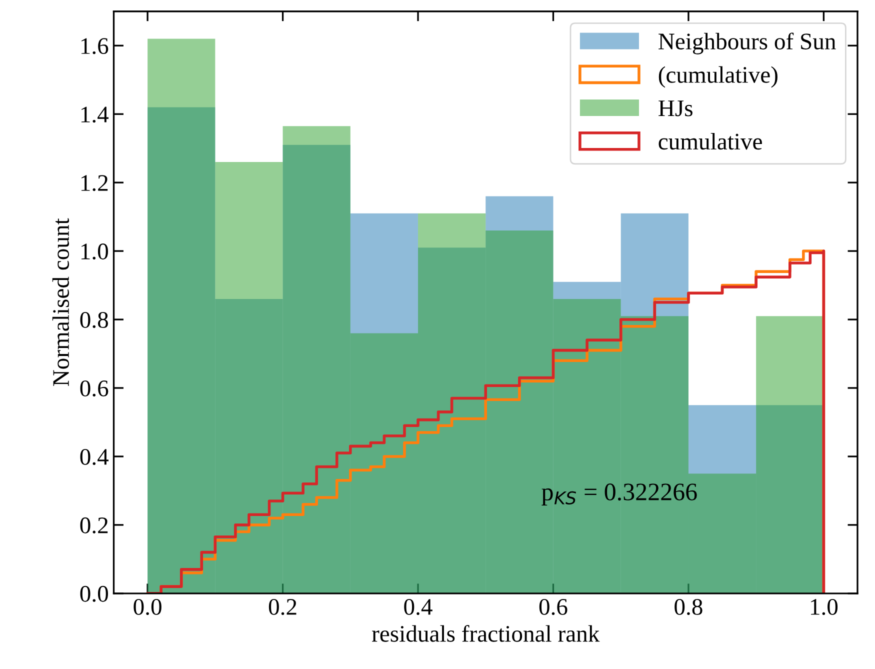 This screenshot has width=875, height=669. What do you see at coordinates (553, 606) in the screenshot?
I see `x-tick-label: 0.6` at bounding box center [553, 606].